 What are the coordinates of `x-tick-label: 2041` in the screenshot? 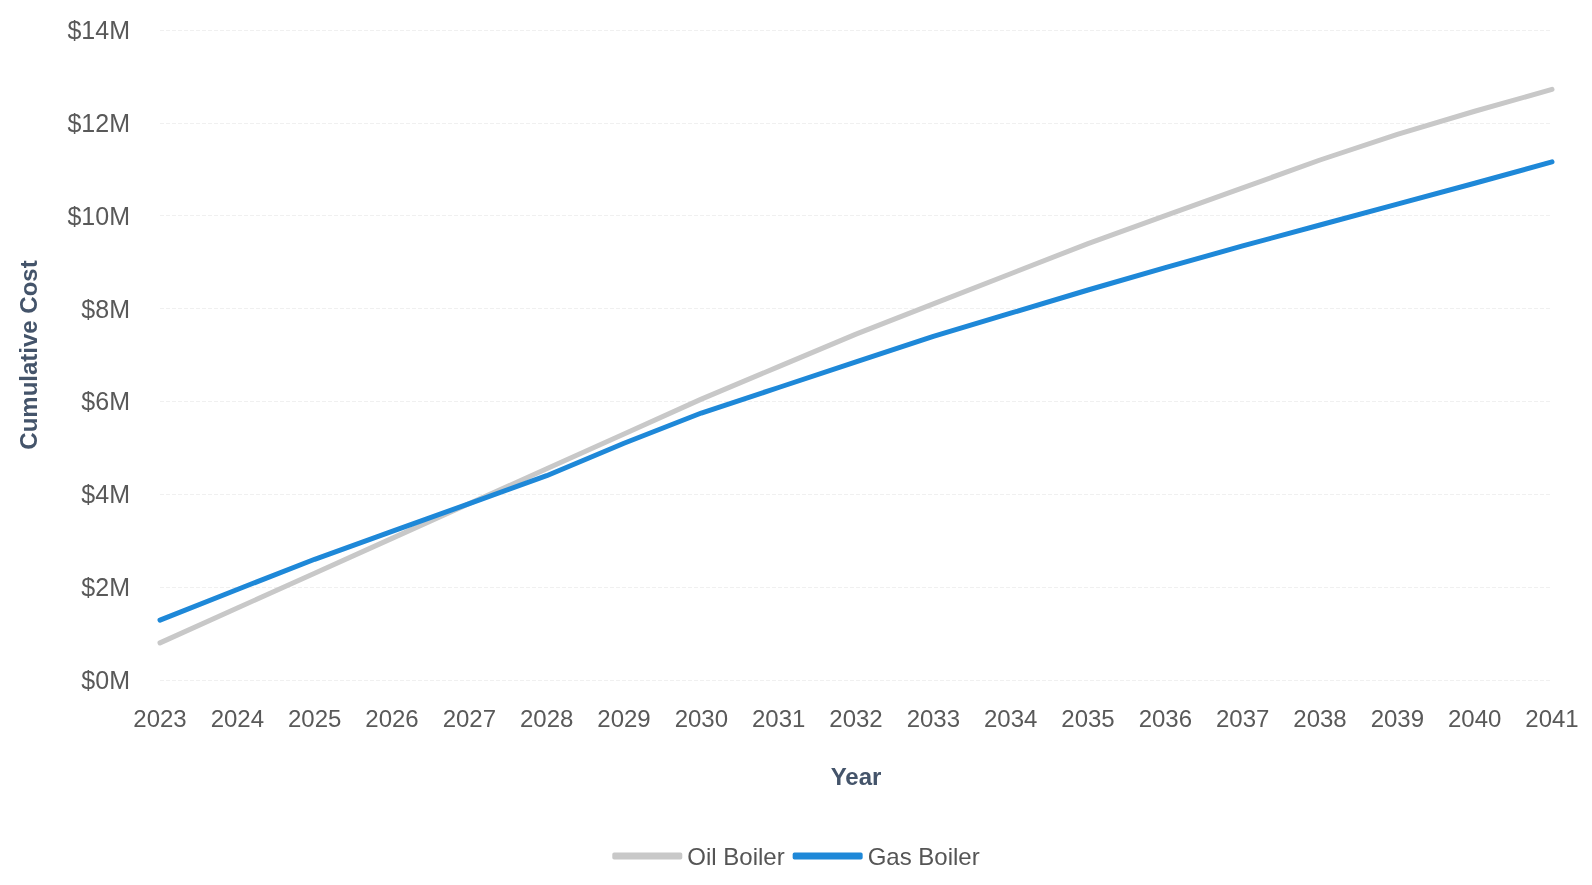 It's located at (1552, 718).